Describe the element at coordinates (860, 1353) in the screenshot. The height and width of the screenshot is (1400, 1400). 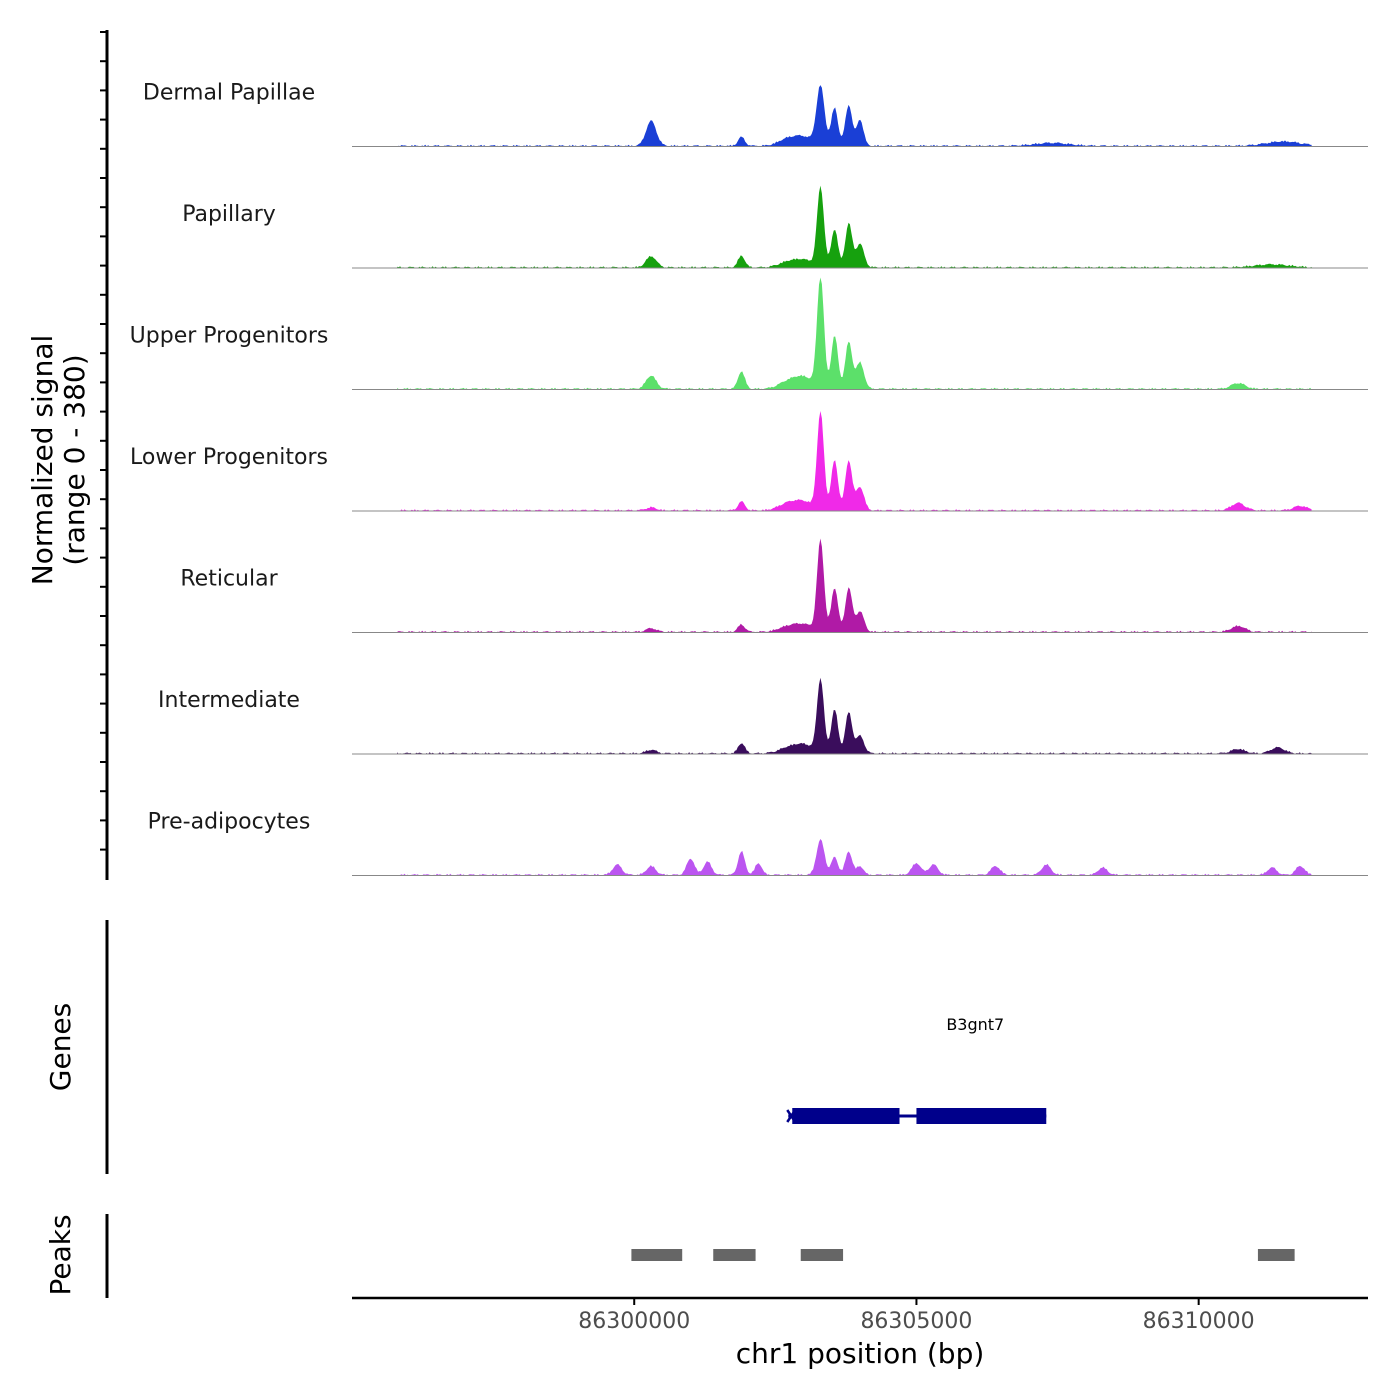
I see `x-axis-title: chr1 position (bp)` at that location.